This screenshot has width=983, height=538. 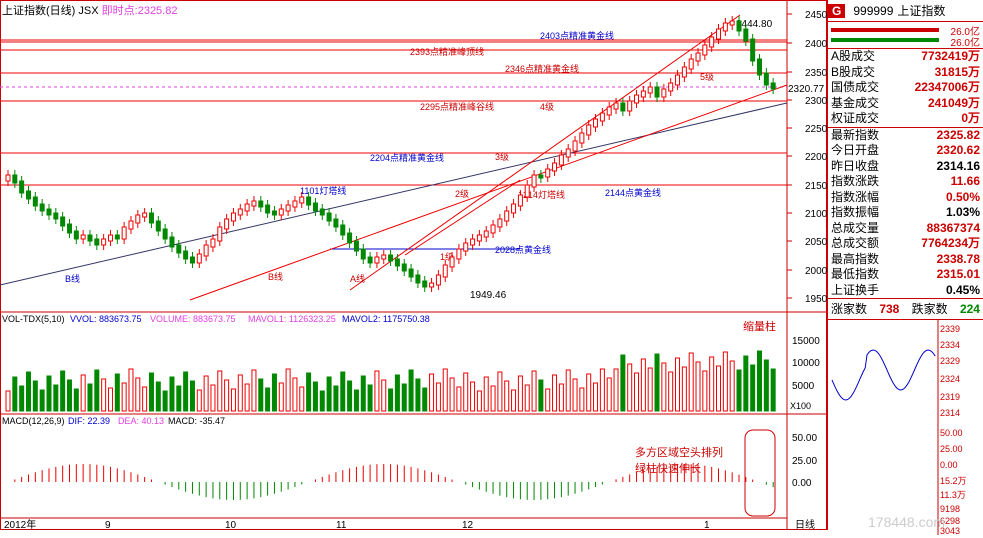 What do you see at coordinates (855, 181) in the screenshot?
I see `stats-label: 指数涨跌` at bounding box center [855, 181].